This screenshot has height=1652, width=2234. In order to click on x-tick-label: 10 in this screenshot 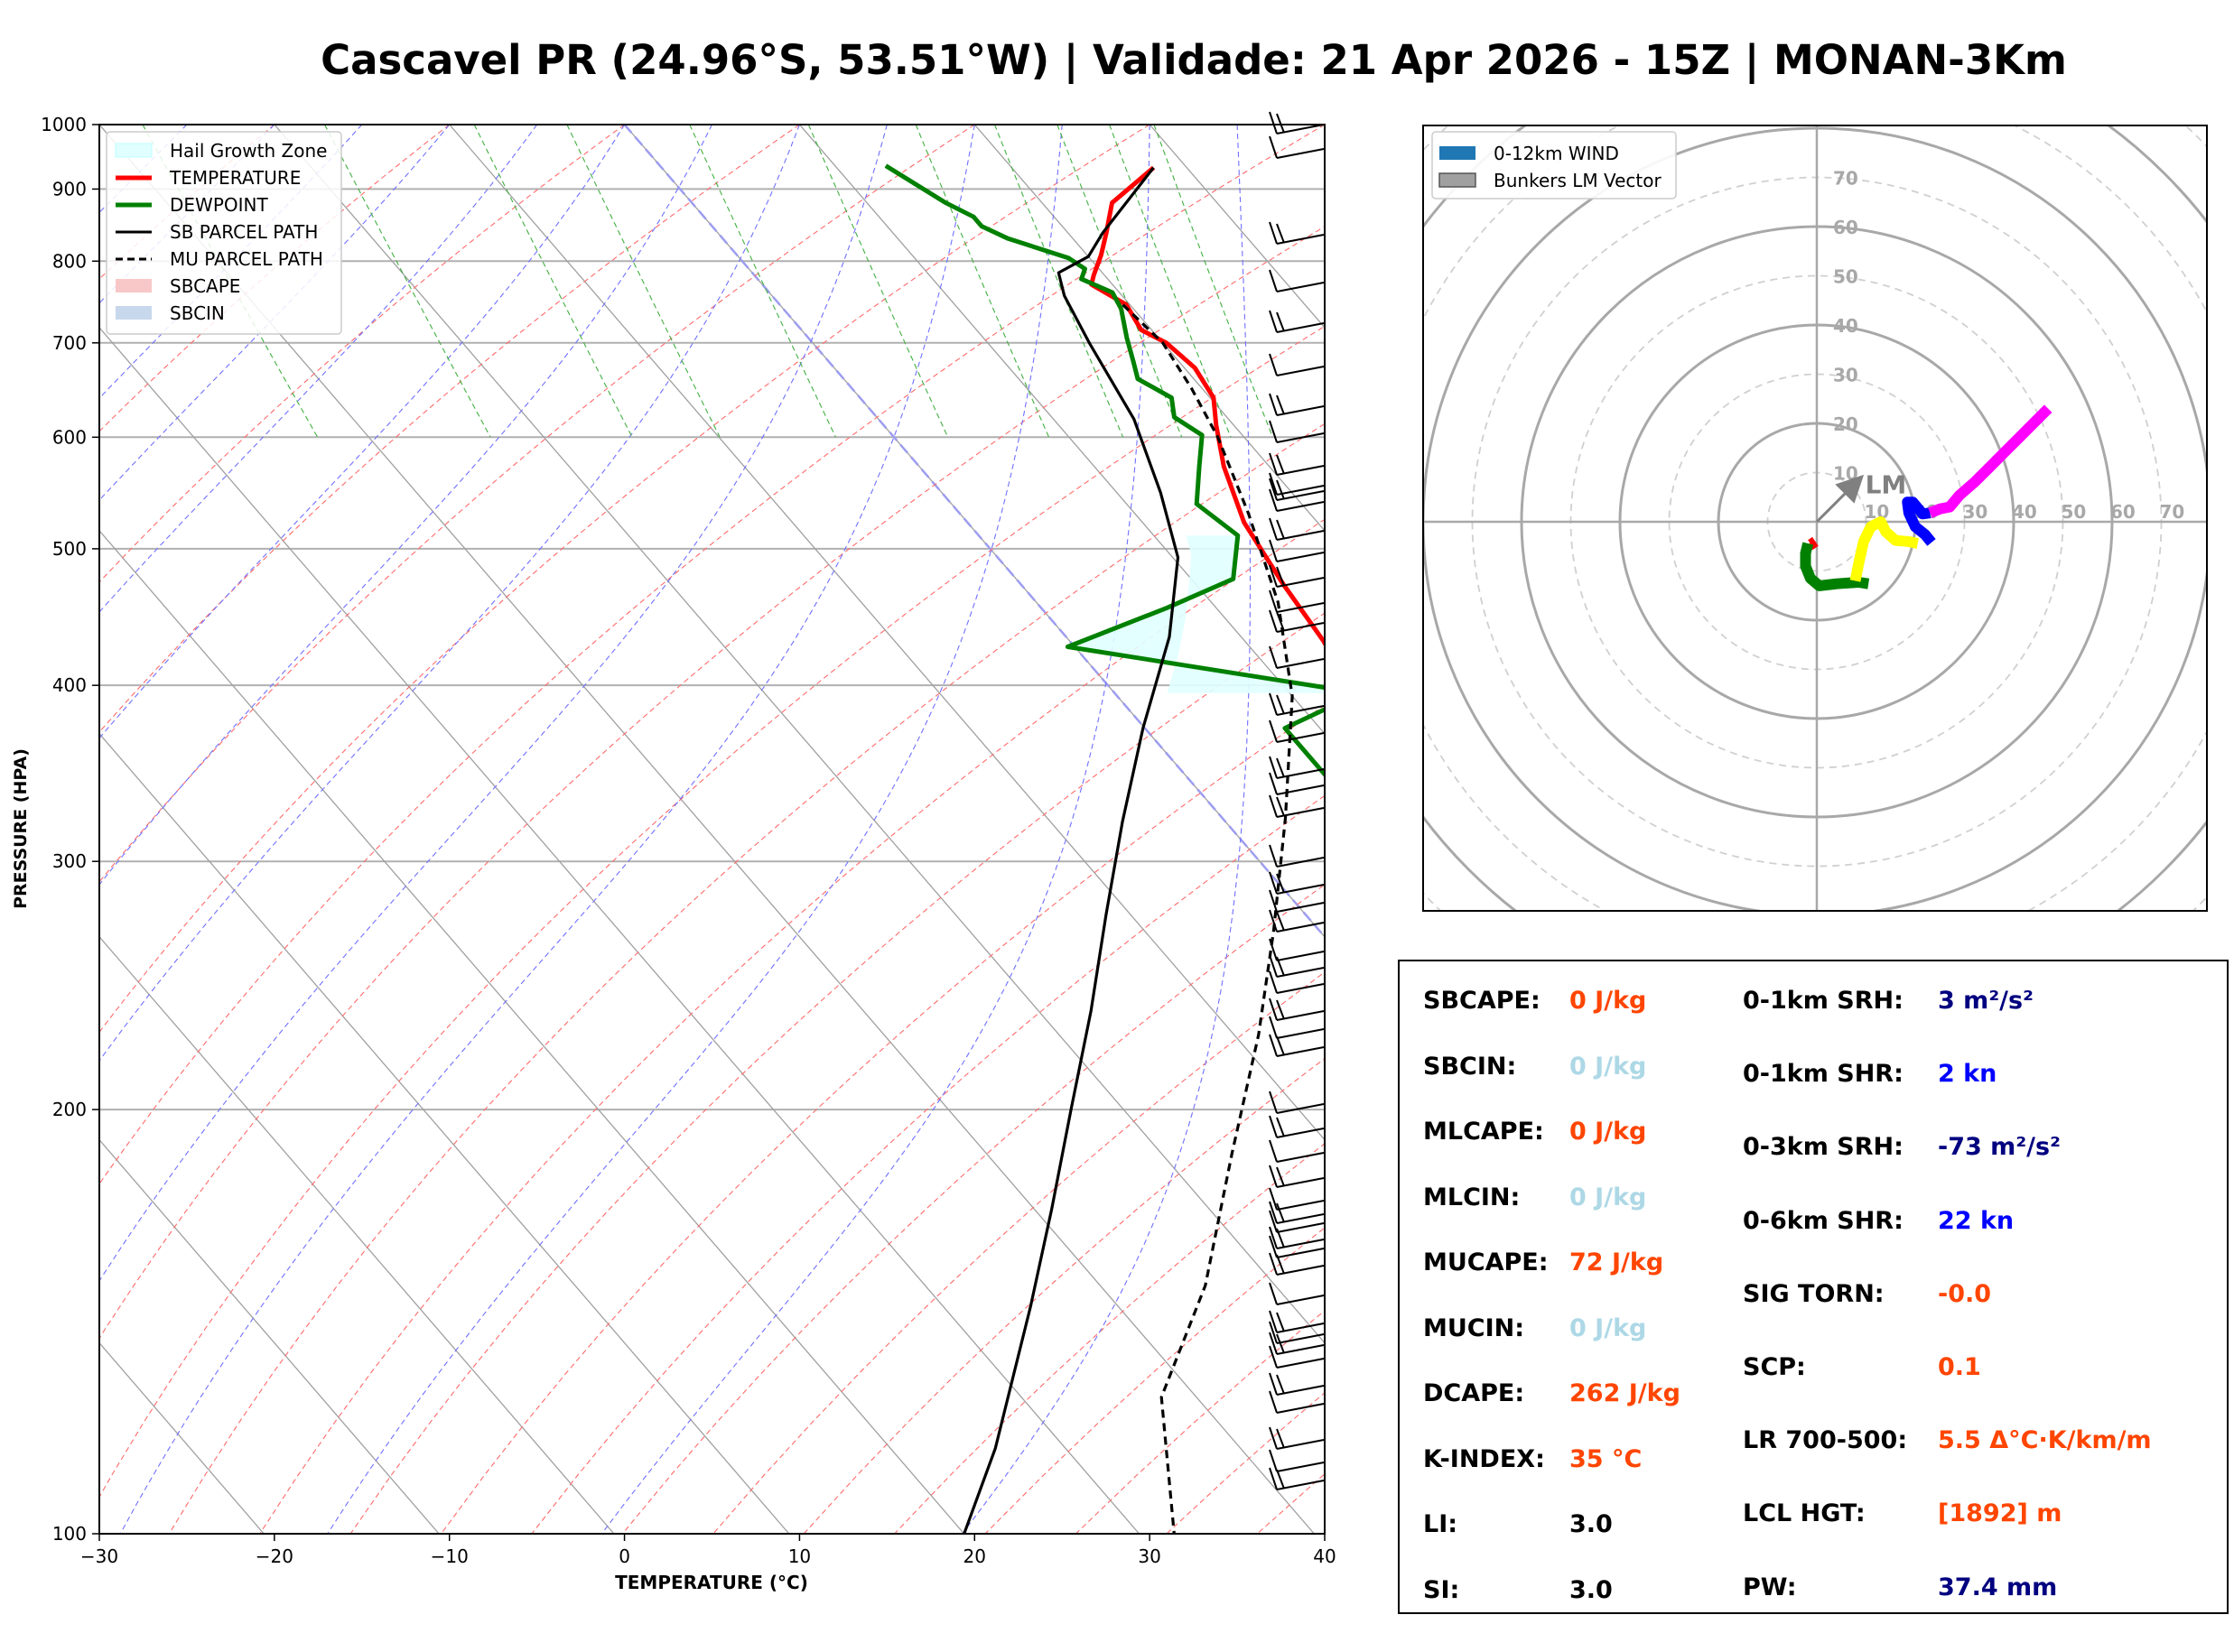, I will do `click(799, 1556)`.